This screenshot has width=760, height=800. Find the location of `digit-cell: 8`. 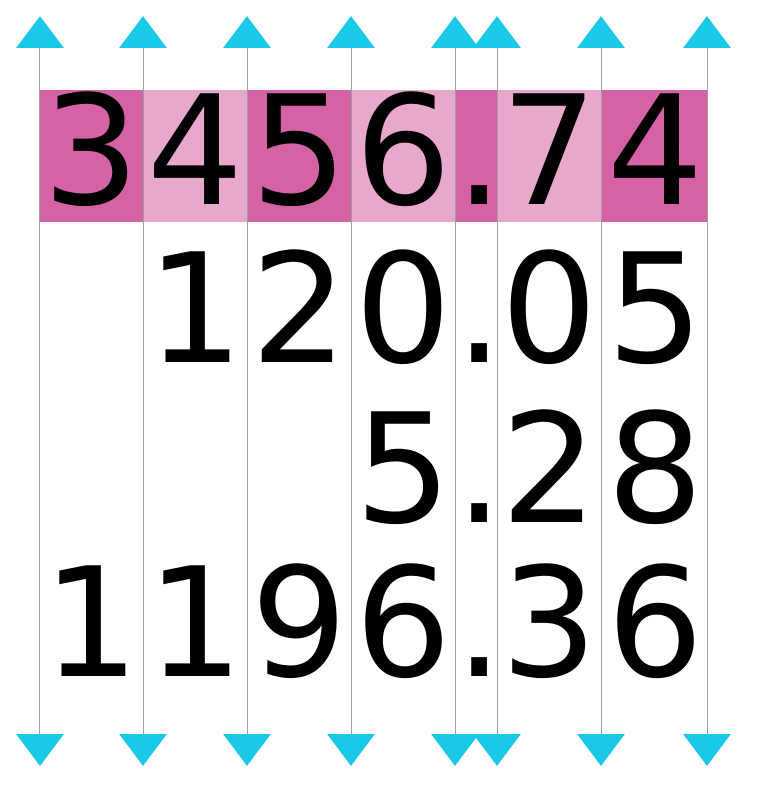

digit-cell: 8 is located at coordinates (655, 469).